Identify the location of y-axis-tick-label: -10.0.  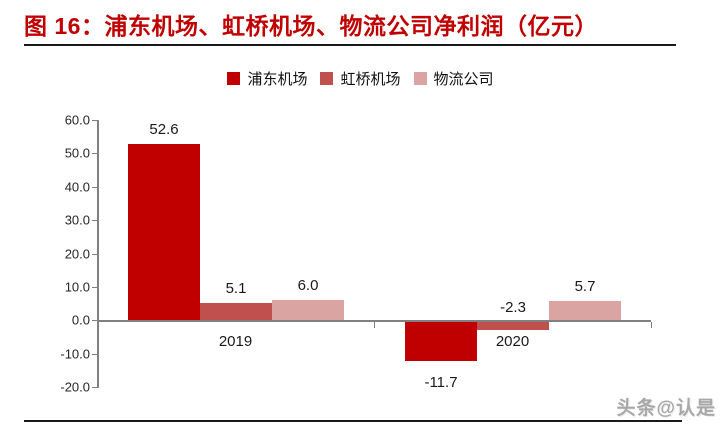
(75, 354).